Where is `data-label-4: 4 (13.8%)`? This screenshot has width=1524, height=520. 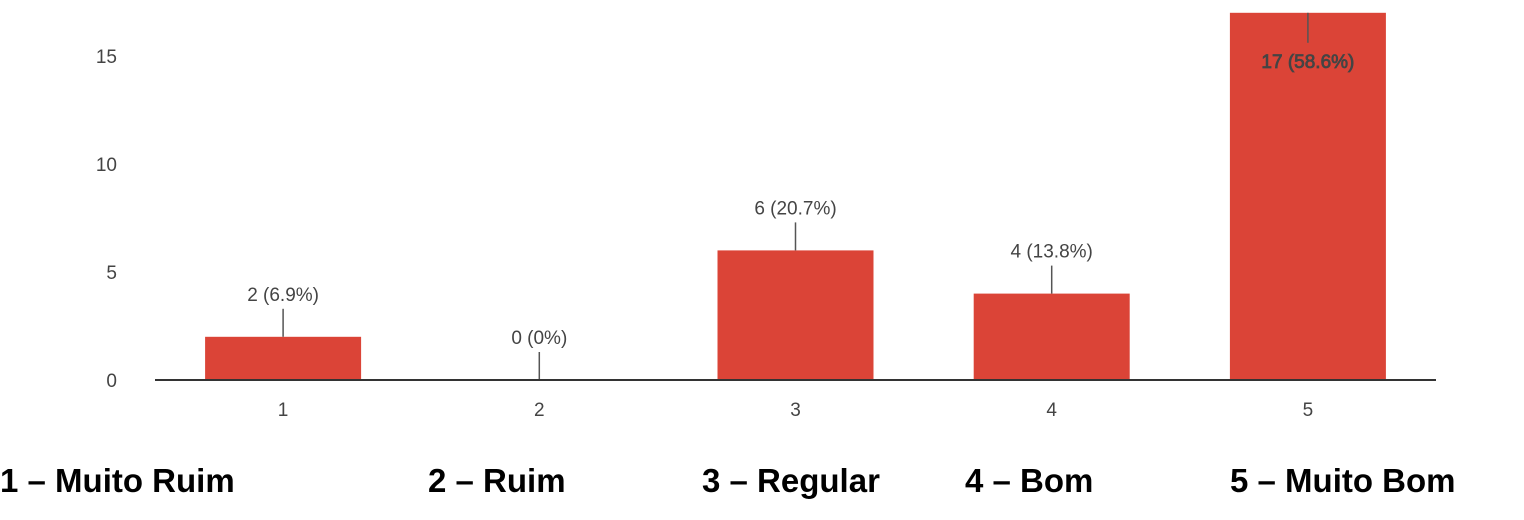 data-label-4: 4 (13.8%) is located at coordinates (1052, 252).